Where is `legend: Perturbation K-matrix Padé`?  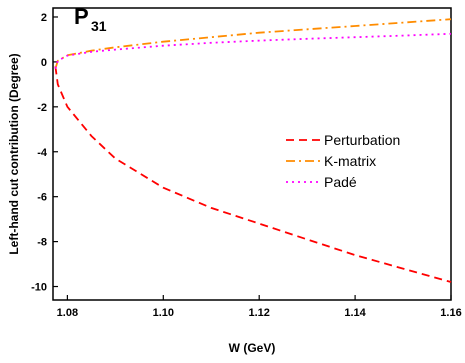
legend: Perturbation K-matrix Padé is located at coordinates (343, 161).